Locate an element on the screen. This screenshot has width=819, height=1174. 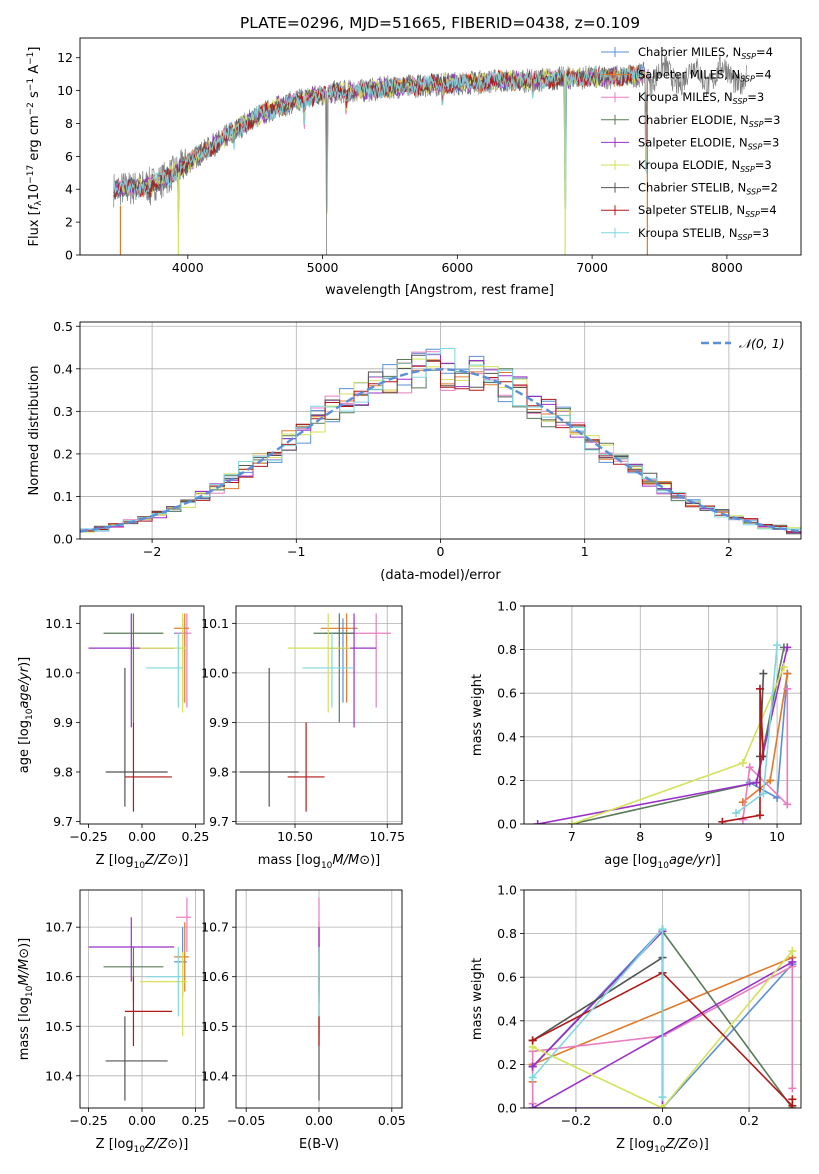
ylabel-part: A is located at coordinates (34, 71).